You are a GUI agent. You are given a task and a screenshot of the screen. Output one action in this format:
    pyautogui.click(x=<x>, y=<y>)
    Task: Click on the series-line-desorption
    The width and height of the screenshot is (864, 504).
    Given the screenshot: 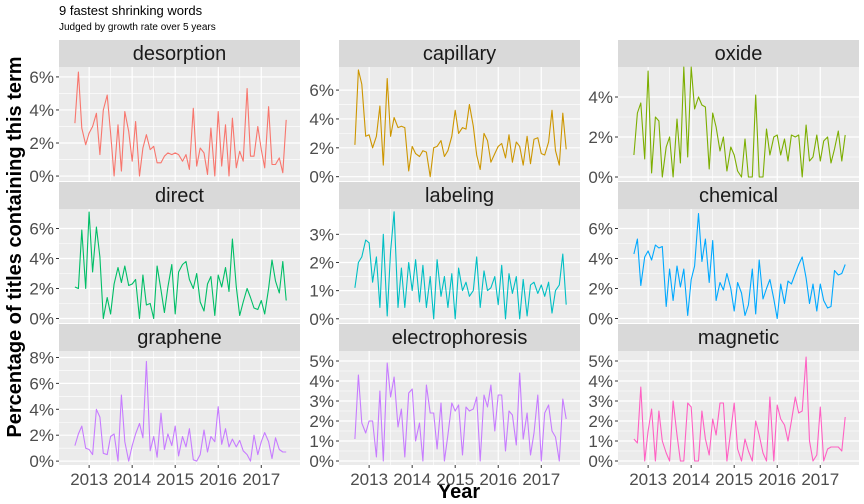 What is the action you would take?
    pyautogui.click(x=180, y=124)
    